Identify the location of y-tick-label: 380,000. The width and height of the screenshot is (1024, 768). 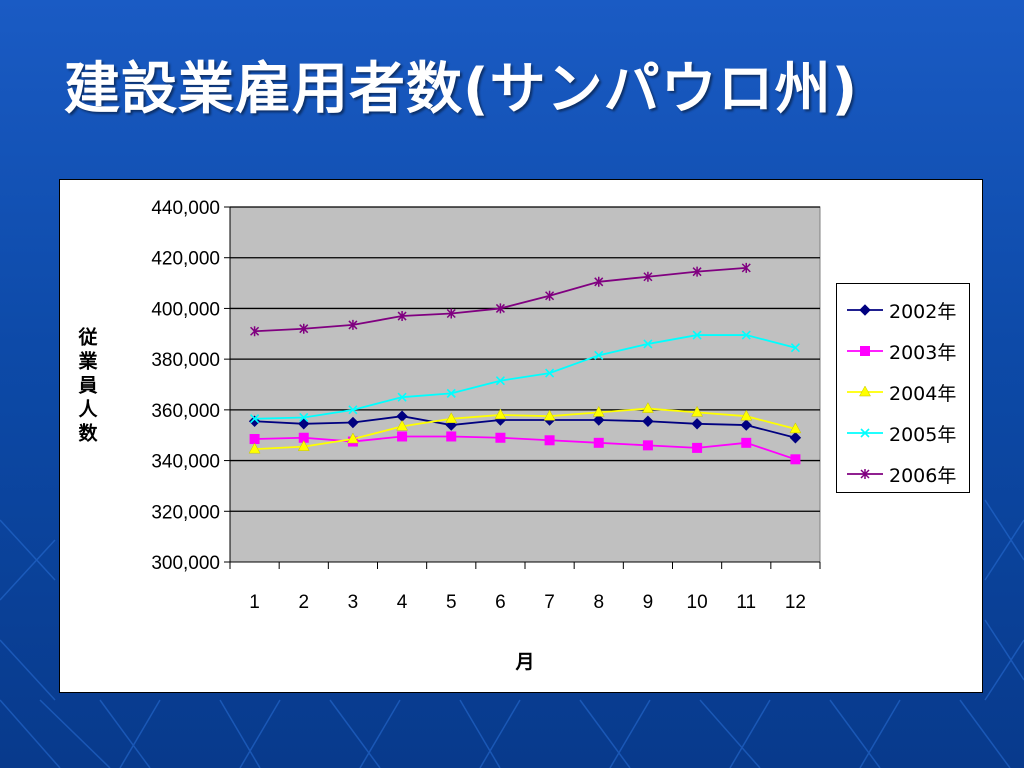
(185, 360).